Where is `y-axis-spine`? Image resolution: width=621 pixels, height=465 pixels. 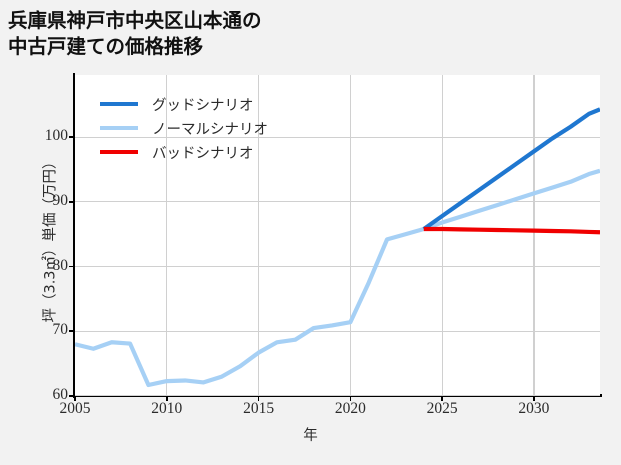 y-axis-spine is located at coordinates (74, 235).